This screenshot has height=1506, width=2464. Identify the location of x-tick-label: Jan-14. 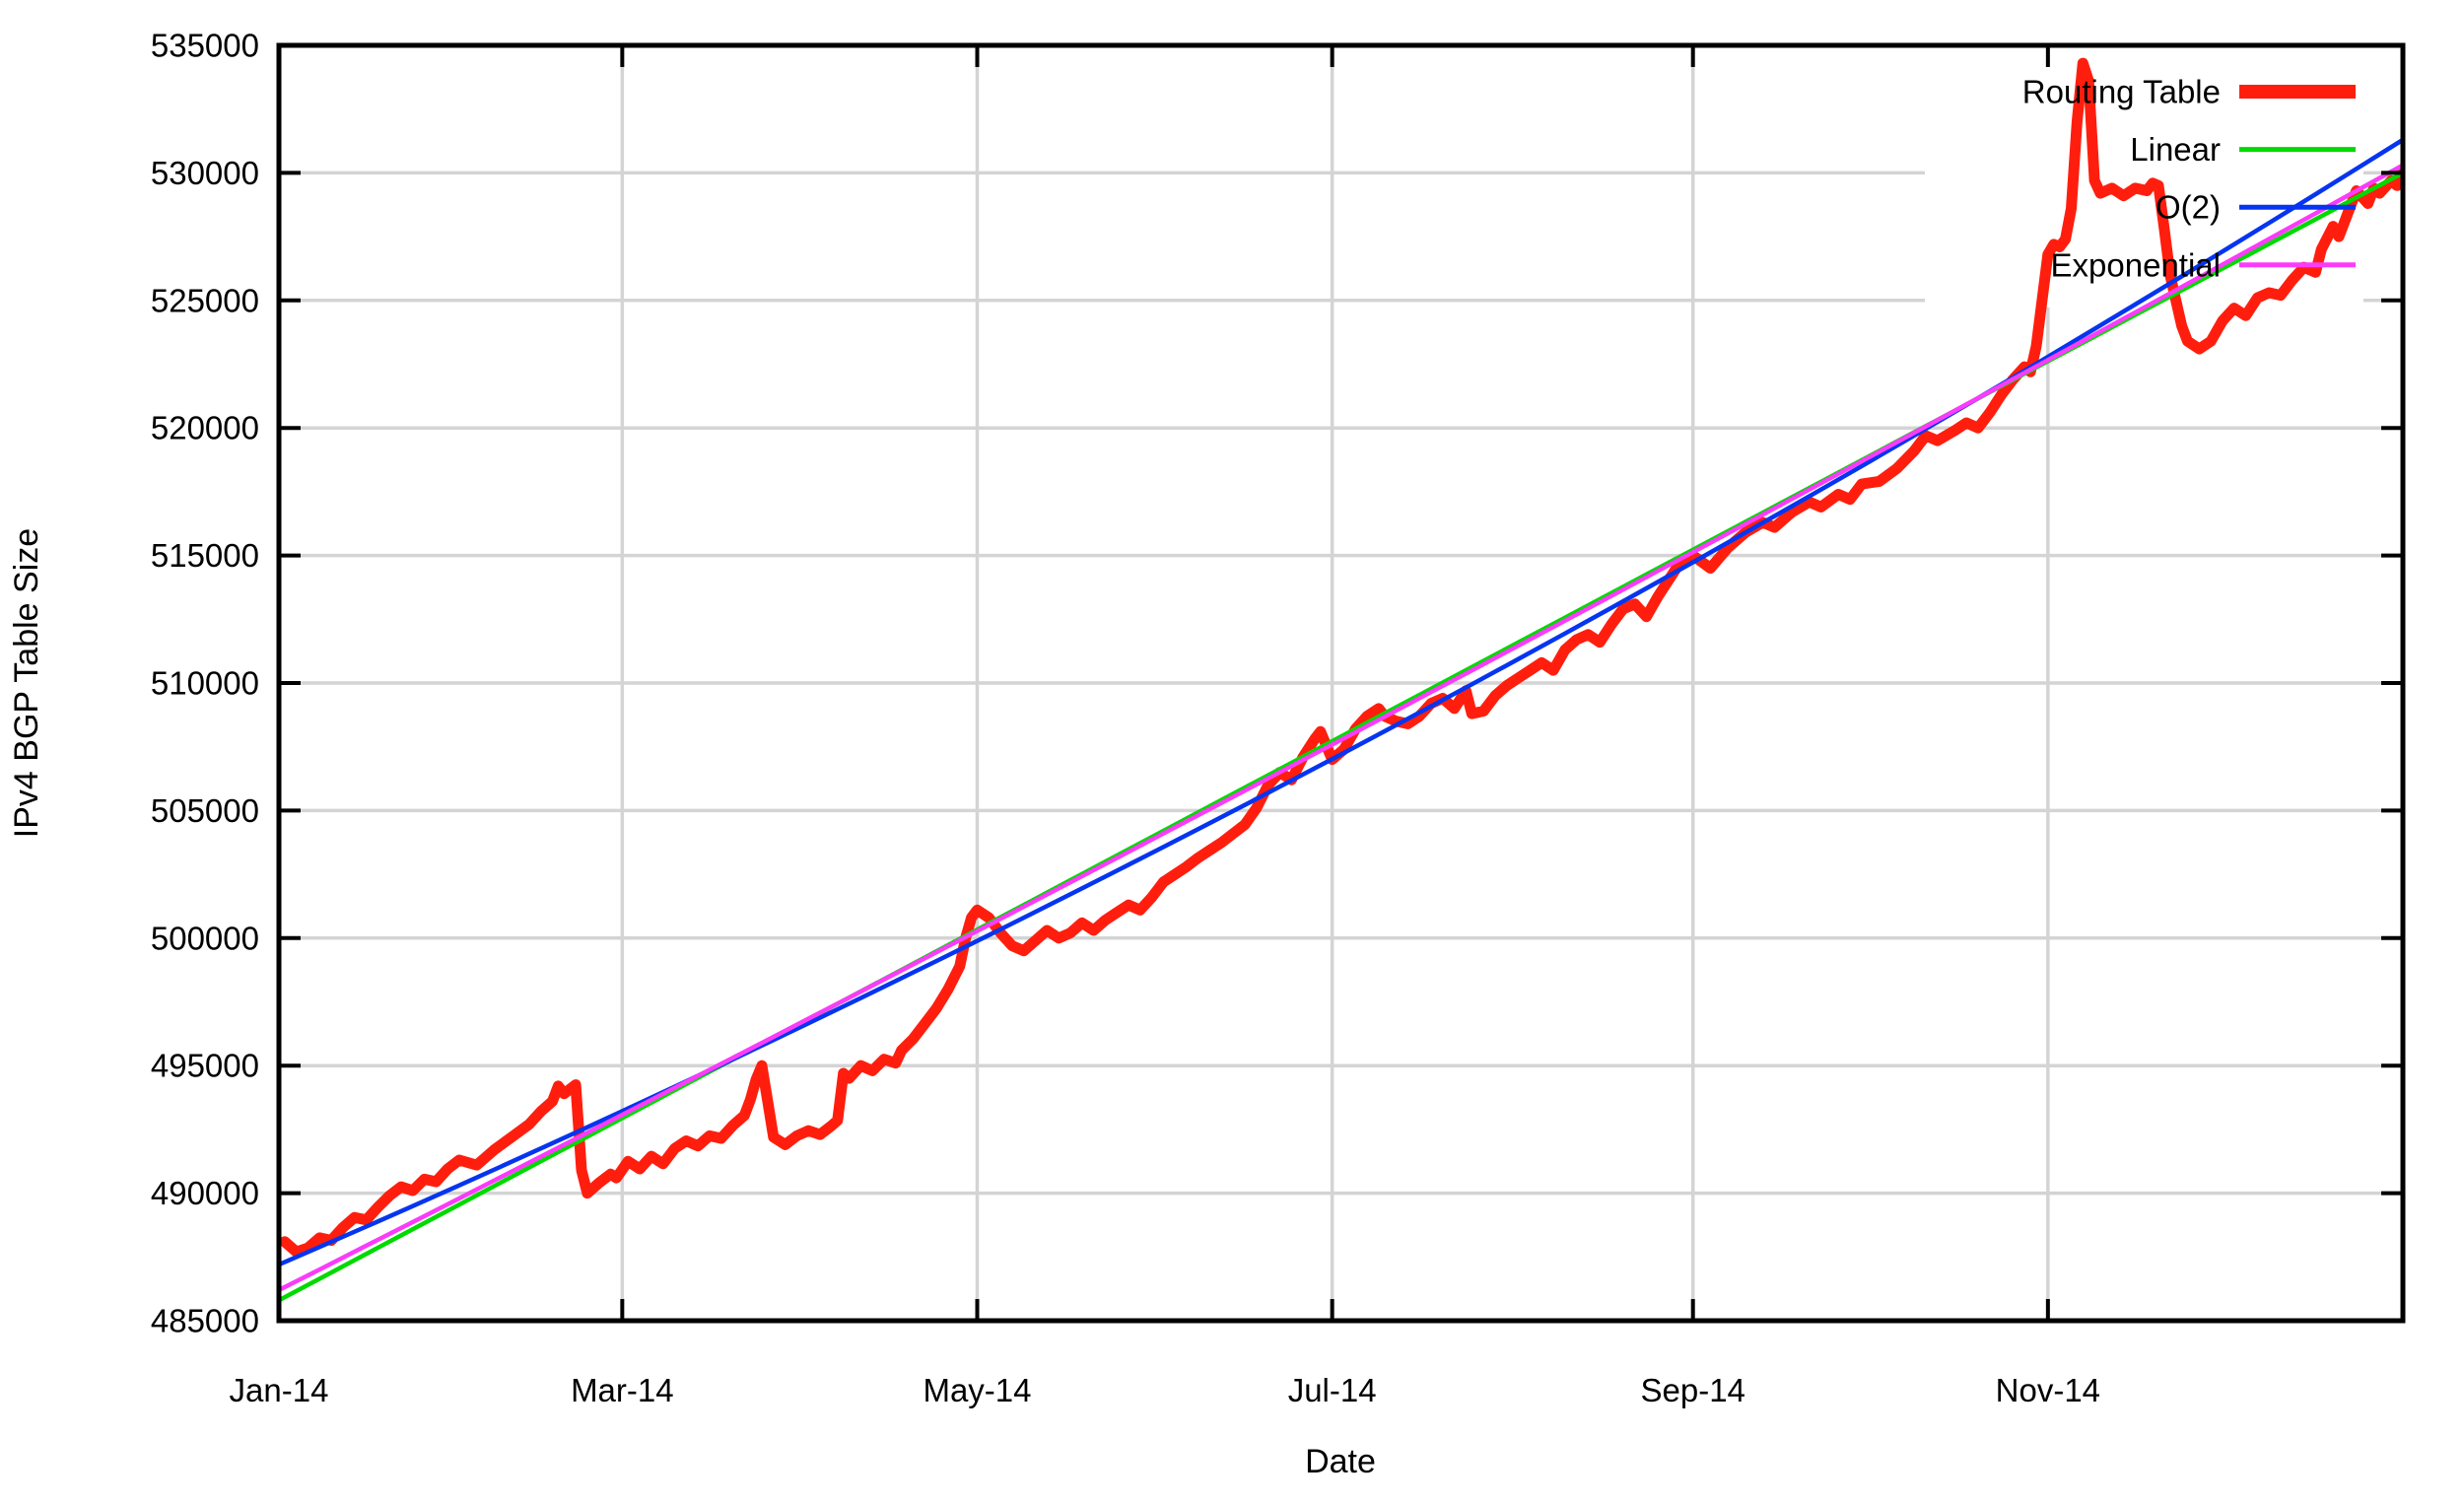
(279, 1390).